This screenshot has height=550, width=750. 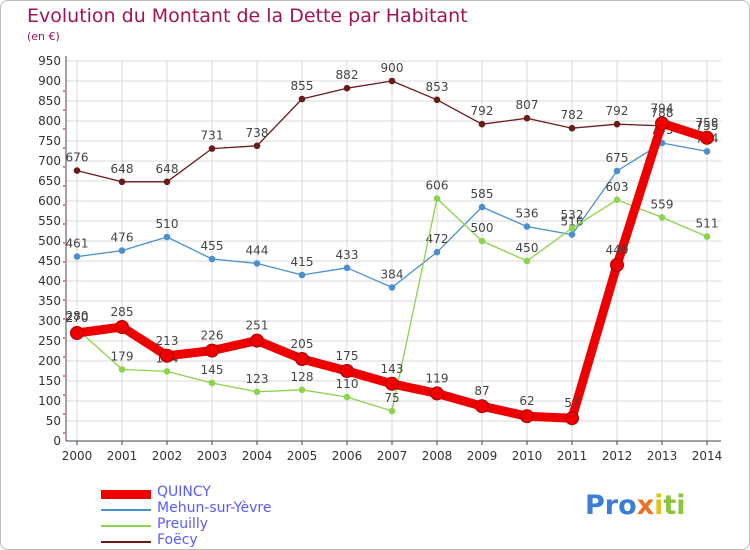 I want to click on x-tick-label: 2001, so click(x=122, y=456).